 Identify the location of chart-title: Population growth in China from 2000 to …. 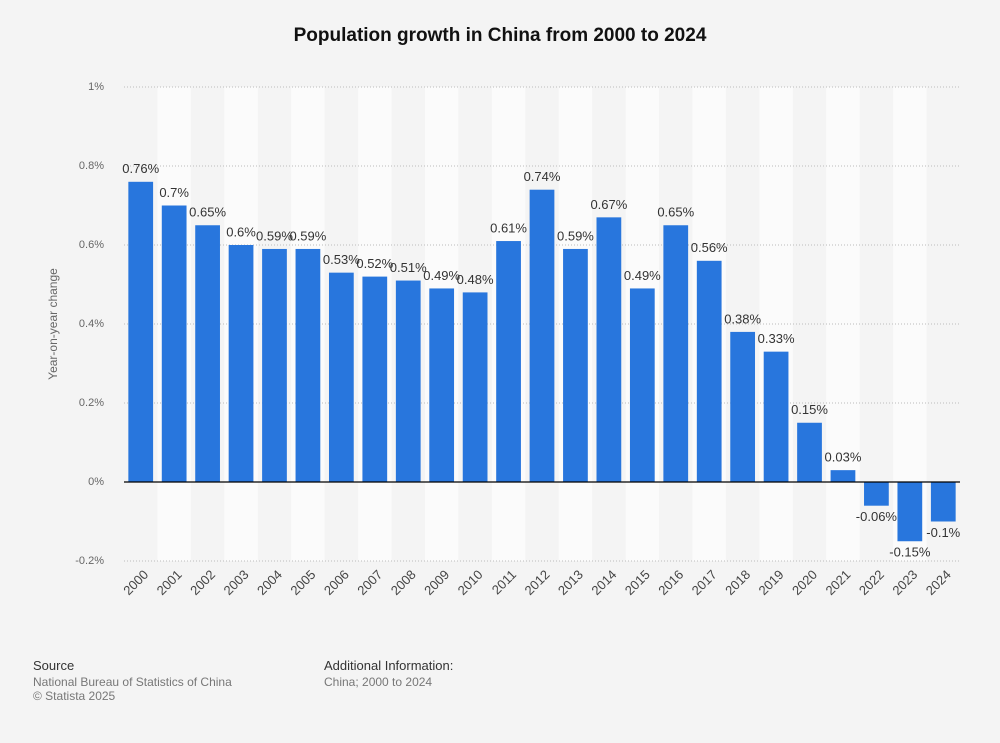
(500, 35).